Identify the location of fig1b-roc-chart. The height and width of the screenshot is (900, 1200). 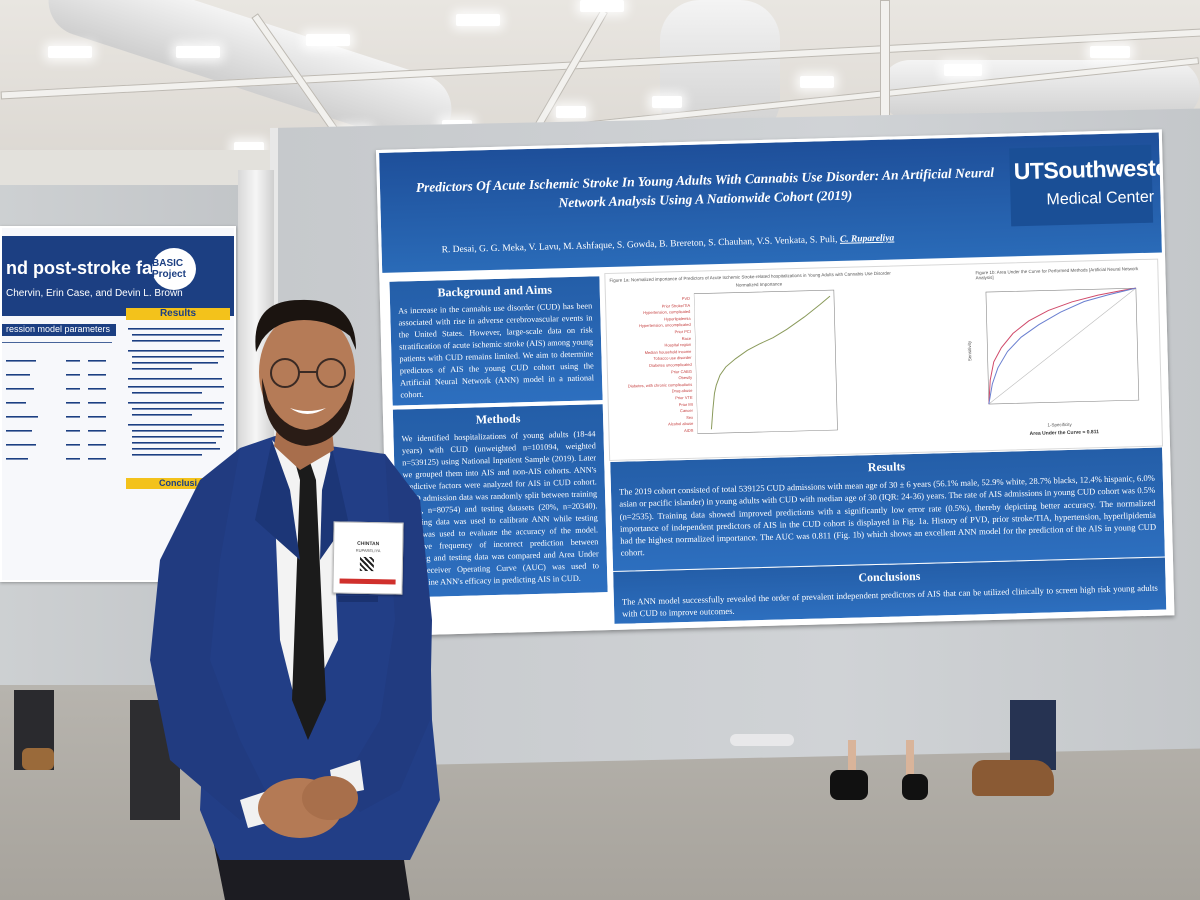
(1062, 346).